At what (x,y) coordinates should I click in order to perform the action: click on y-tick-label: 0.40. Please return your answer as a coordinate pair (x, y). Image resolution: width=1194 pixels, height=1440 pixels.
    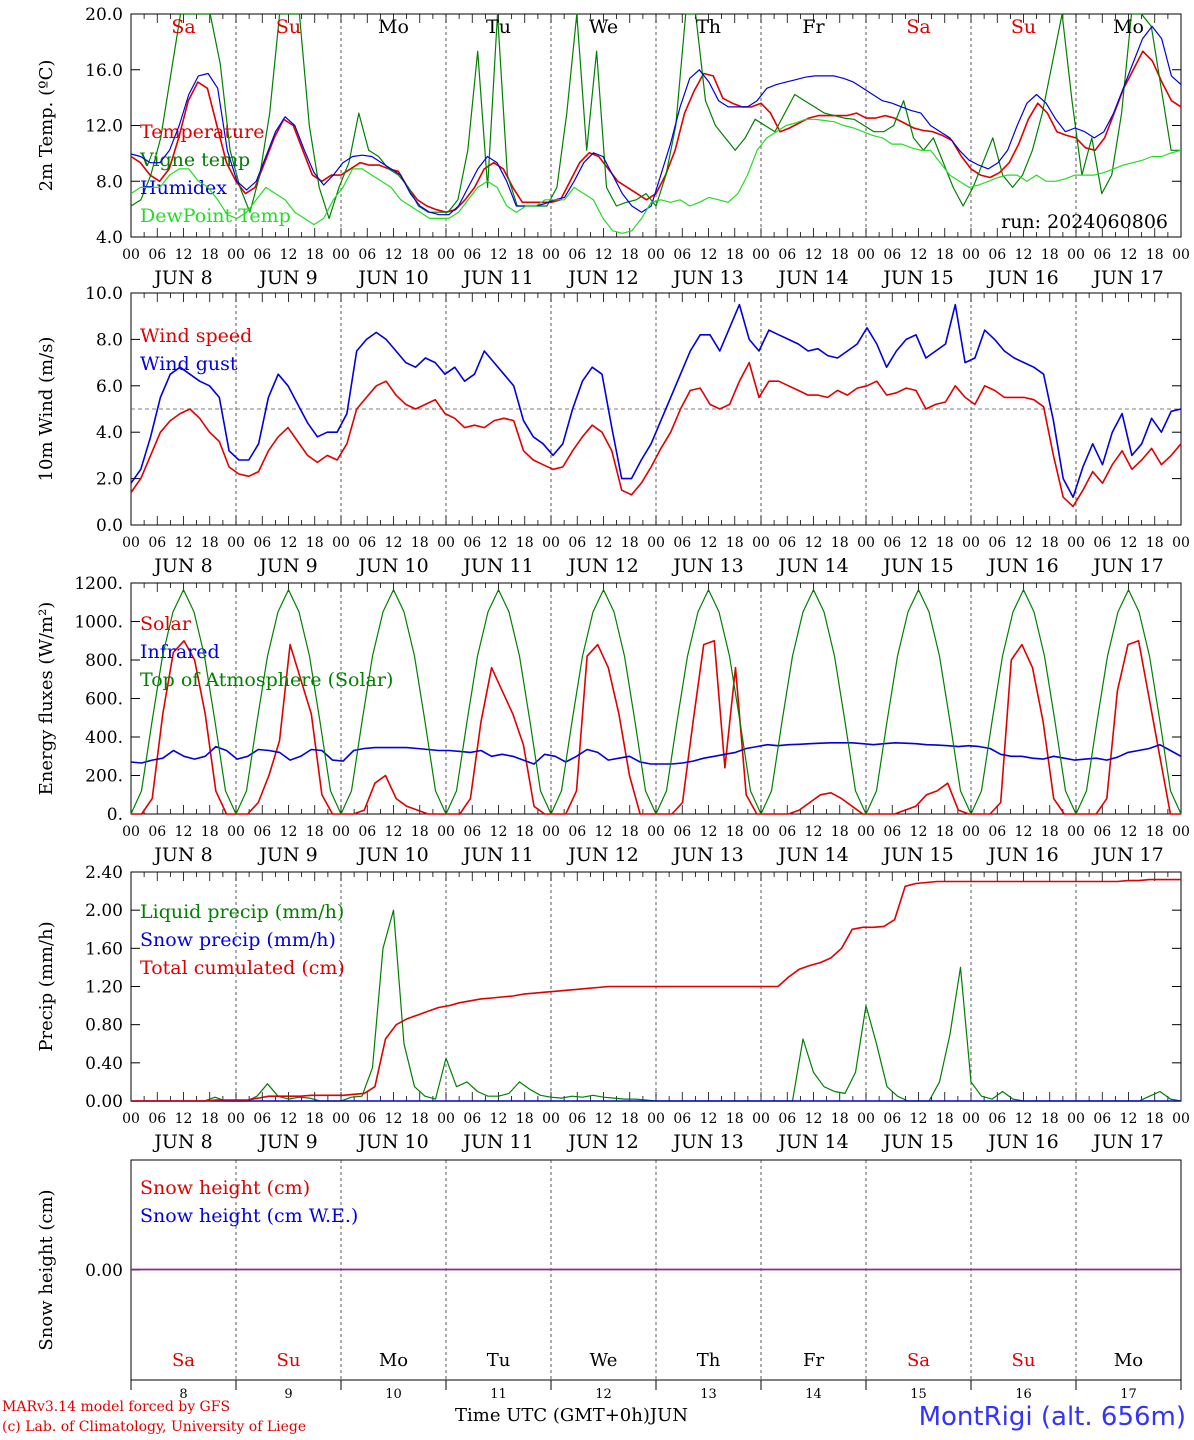
    Looking at the image, I should click on (104, 1064).